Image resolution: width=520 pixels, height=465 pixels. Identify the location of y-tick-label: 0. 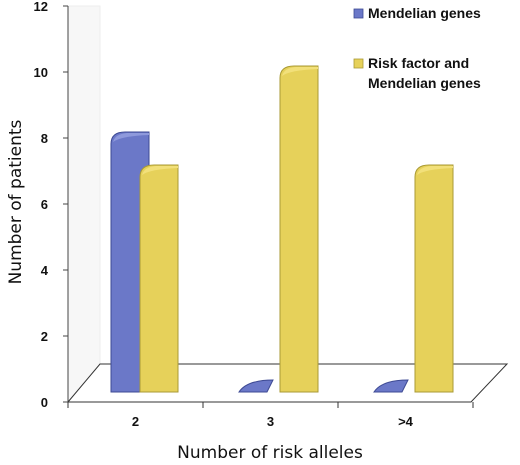
(44, 402).